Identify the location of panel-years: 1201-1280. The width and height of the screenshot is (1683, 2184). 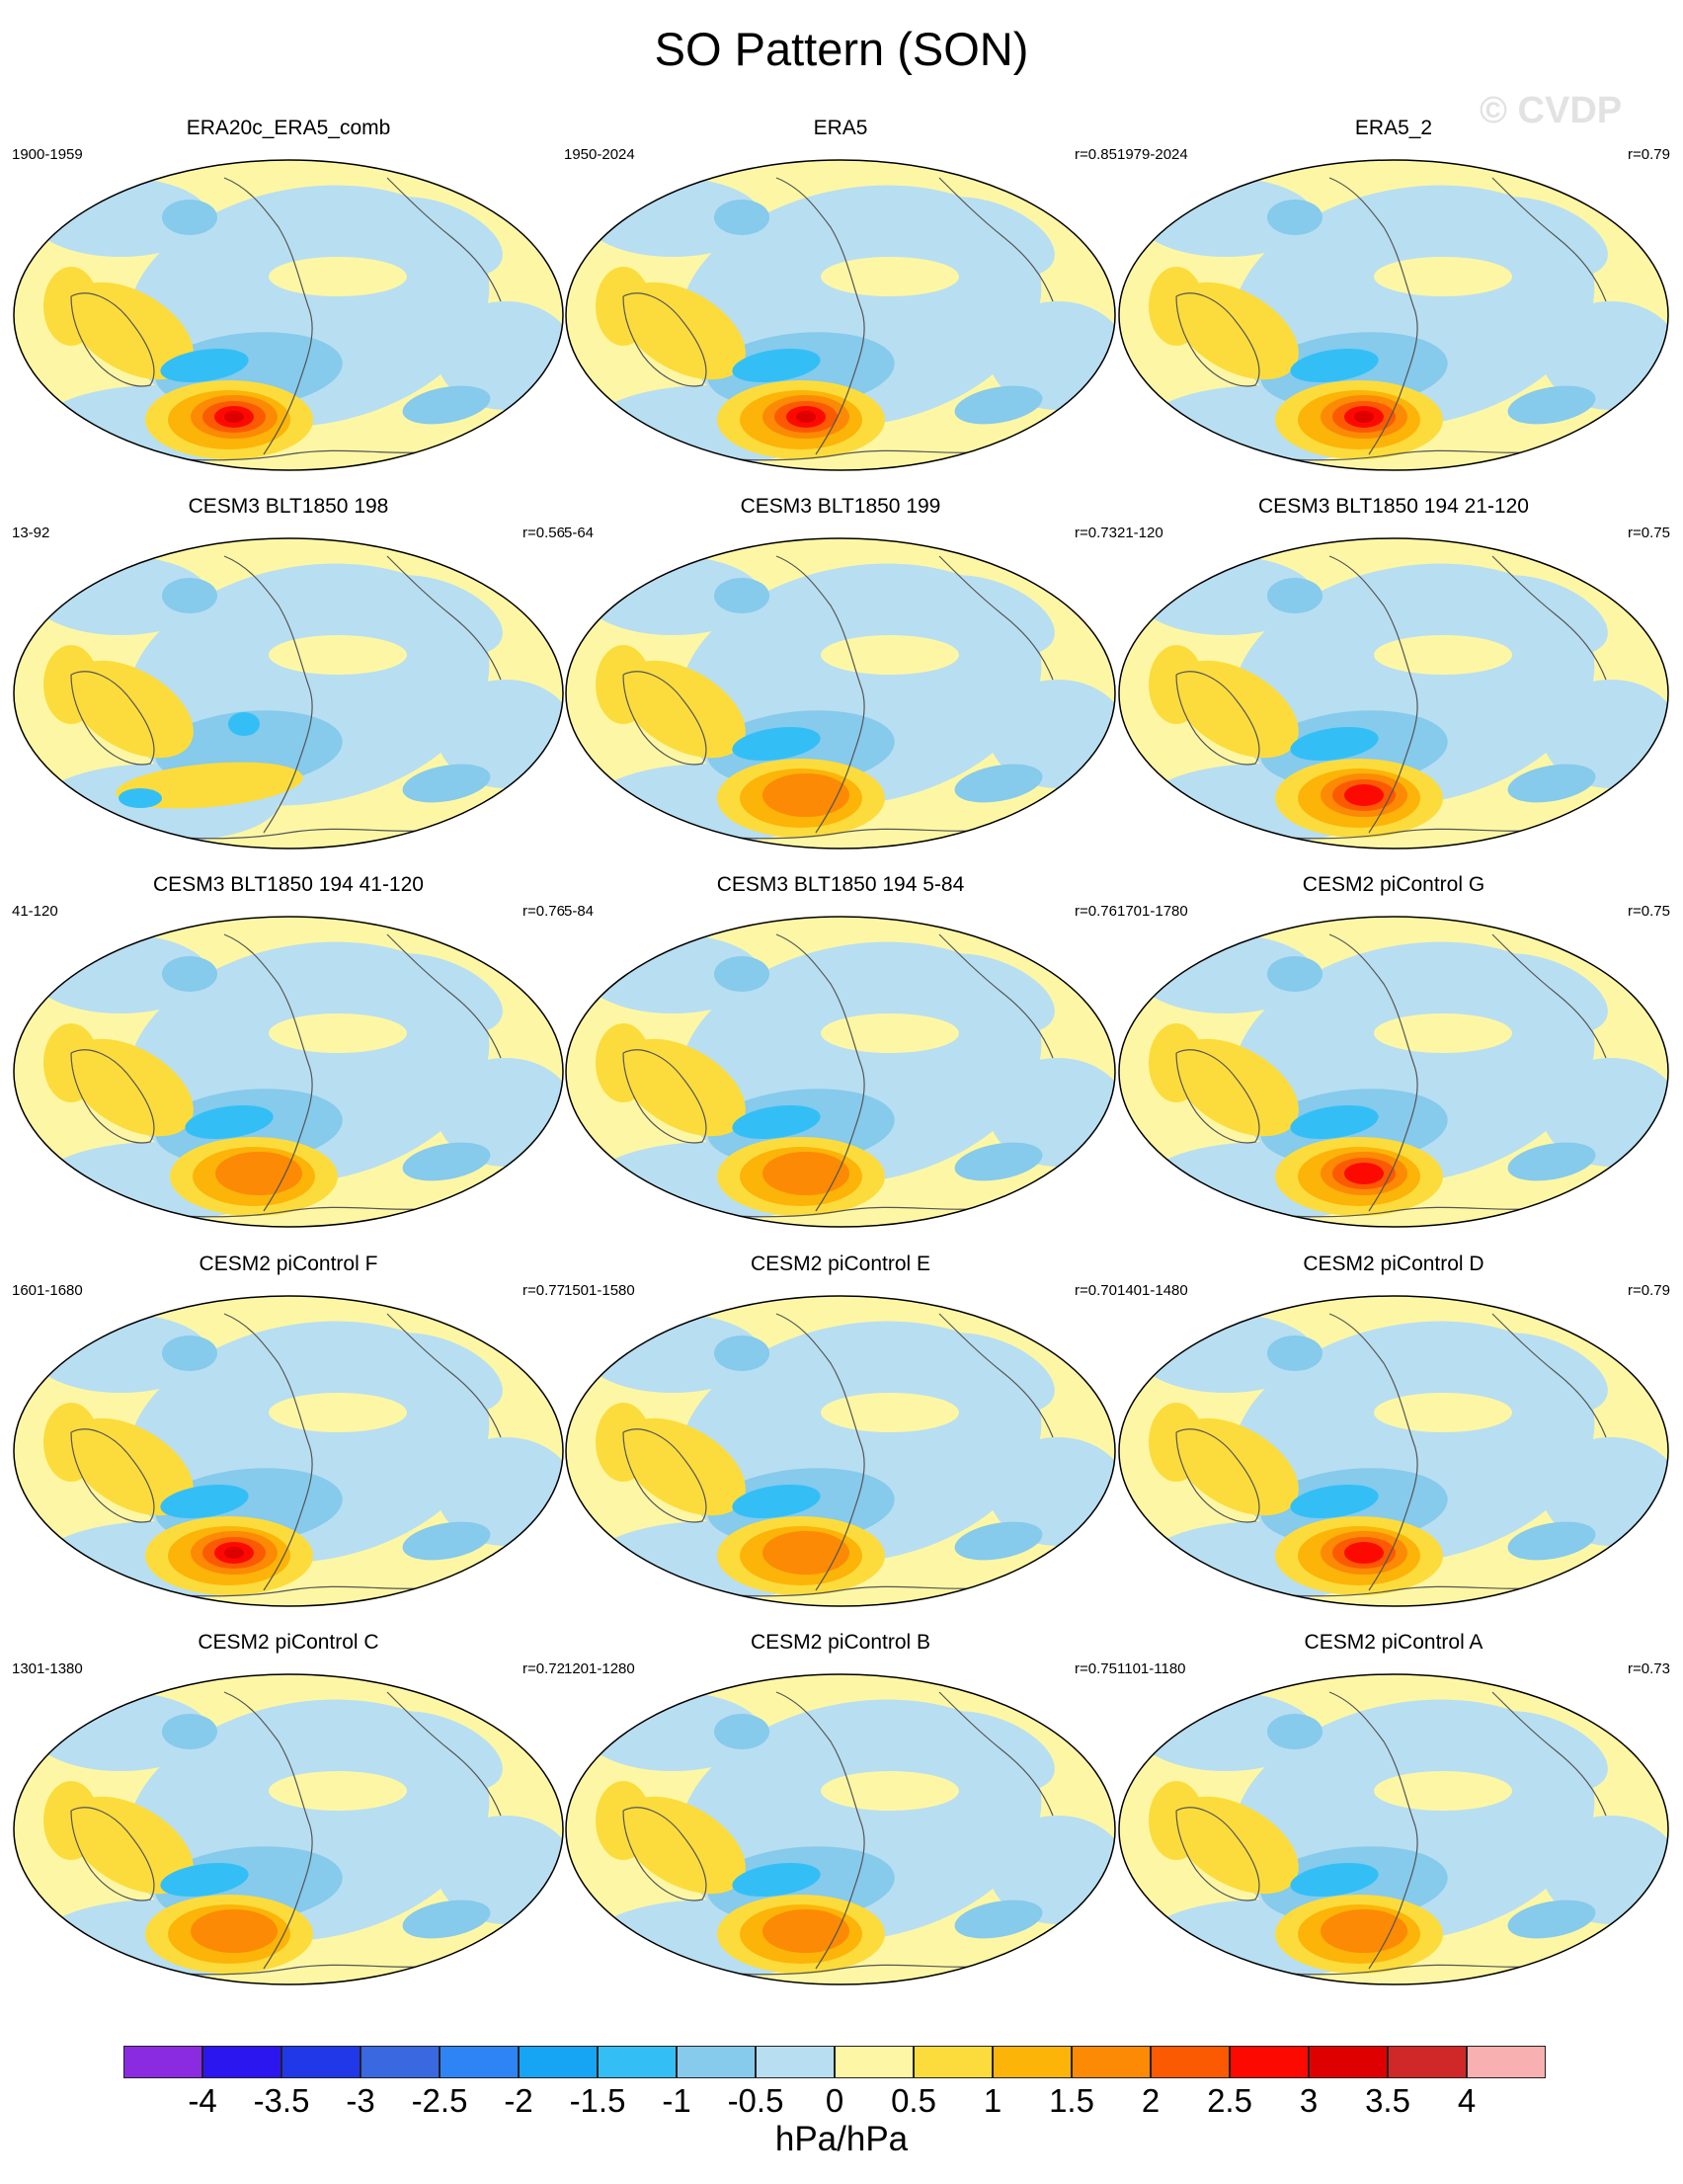
(599, 1668).